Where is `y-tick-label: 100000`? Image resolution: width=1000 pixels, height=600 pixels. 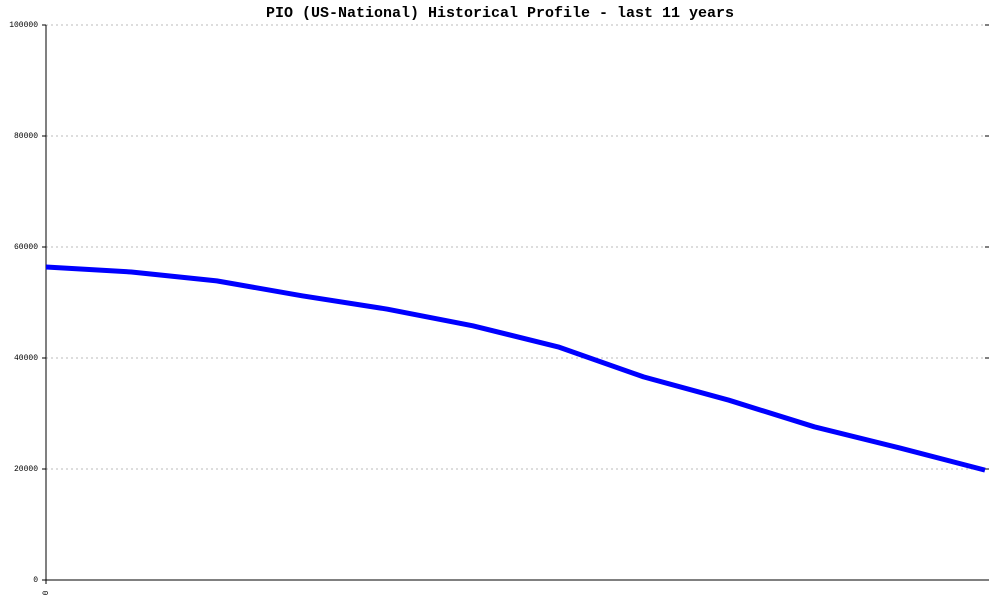 y-tick-label: 100000 is located at coordinates (23, 25).